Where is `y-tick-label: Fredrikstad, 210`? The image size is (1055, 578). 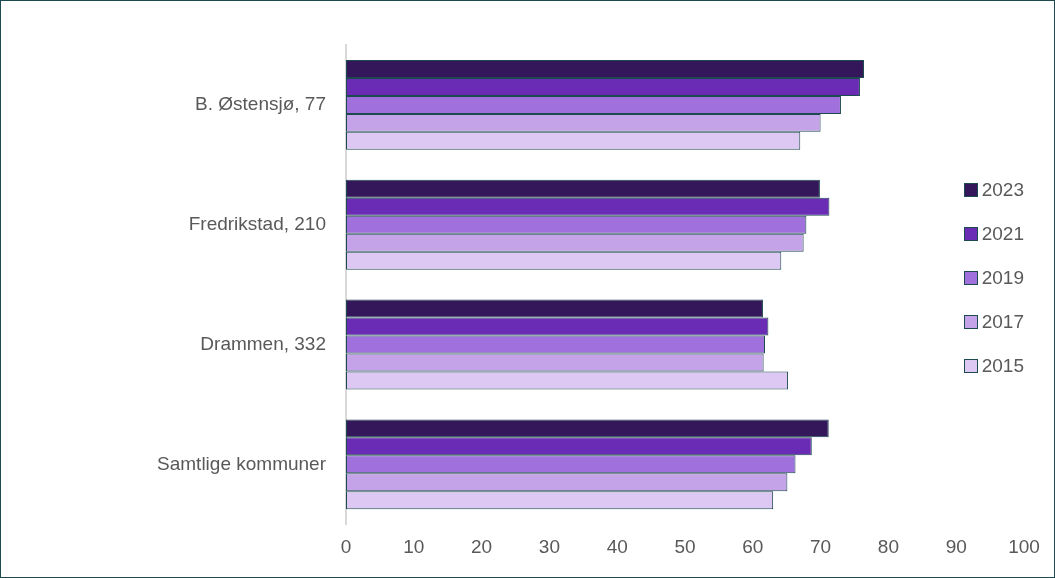 y-tick-label: Fredrikstad, 210 is located at coordinates (257, 223).